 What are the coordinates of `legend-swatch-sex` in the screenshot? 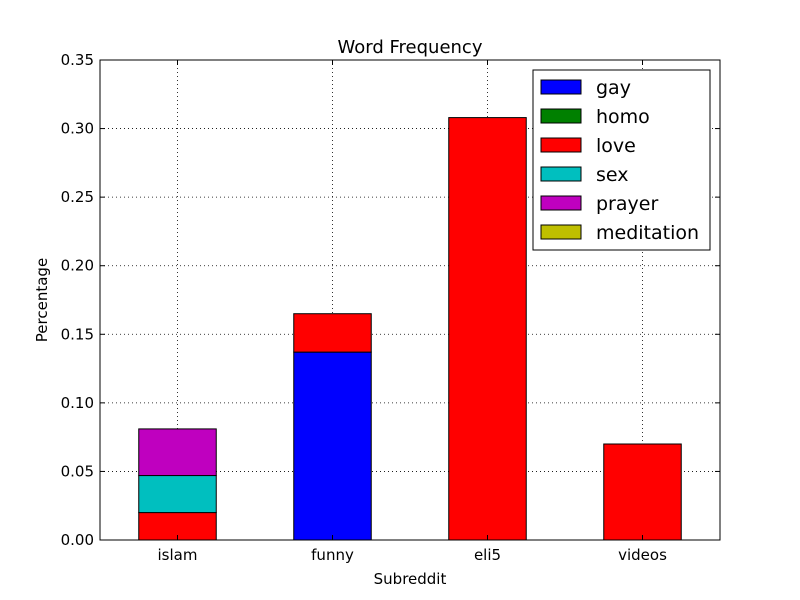 It's located at (561, 174).